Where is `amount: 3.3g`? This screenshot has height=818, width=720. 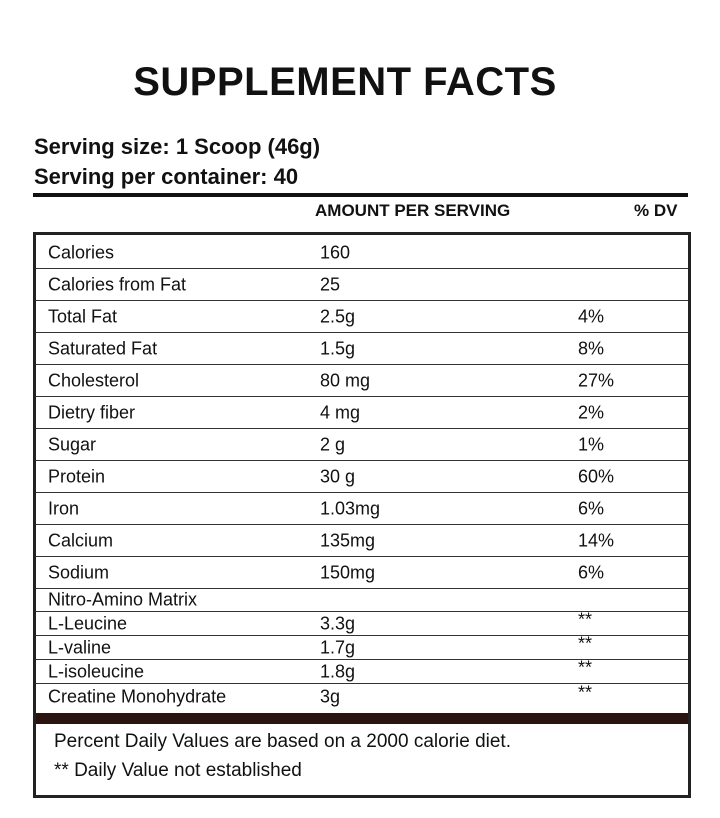
amount: 3.3g is located at coordinates (338, 623).